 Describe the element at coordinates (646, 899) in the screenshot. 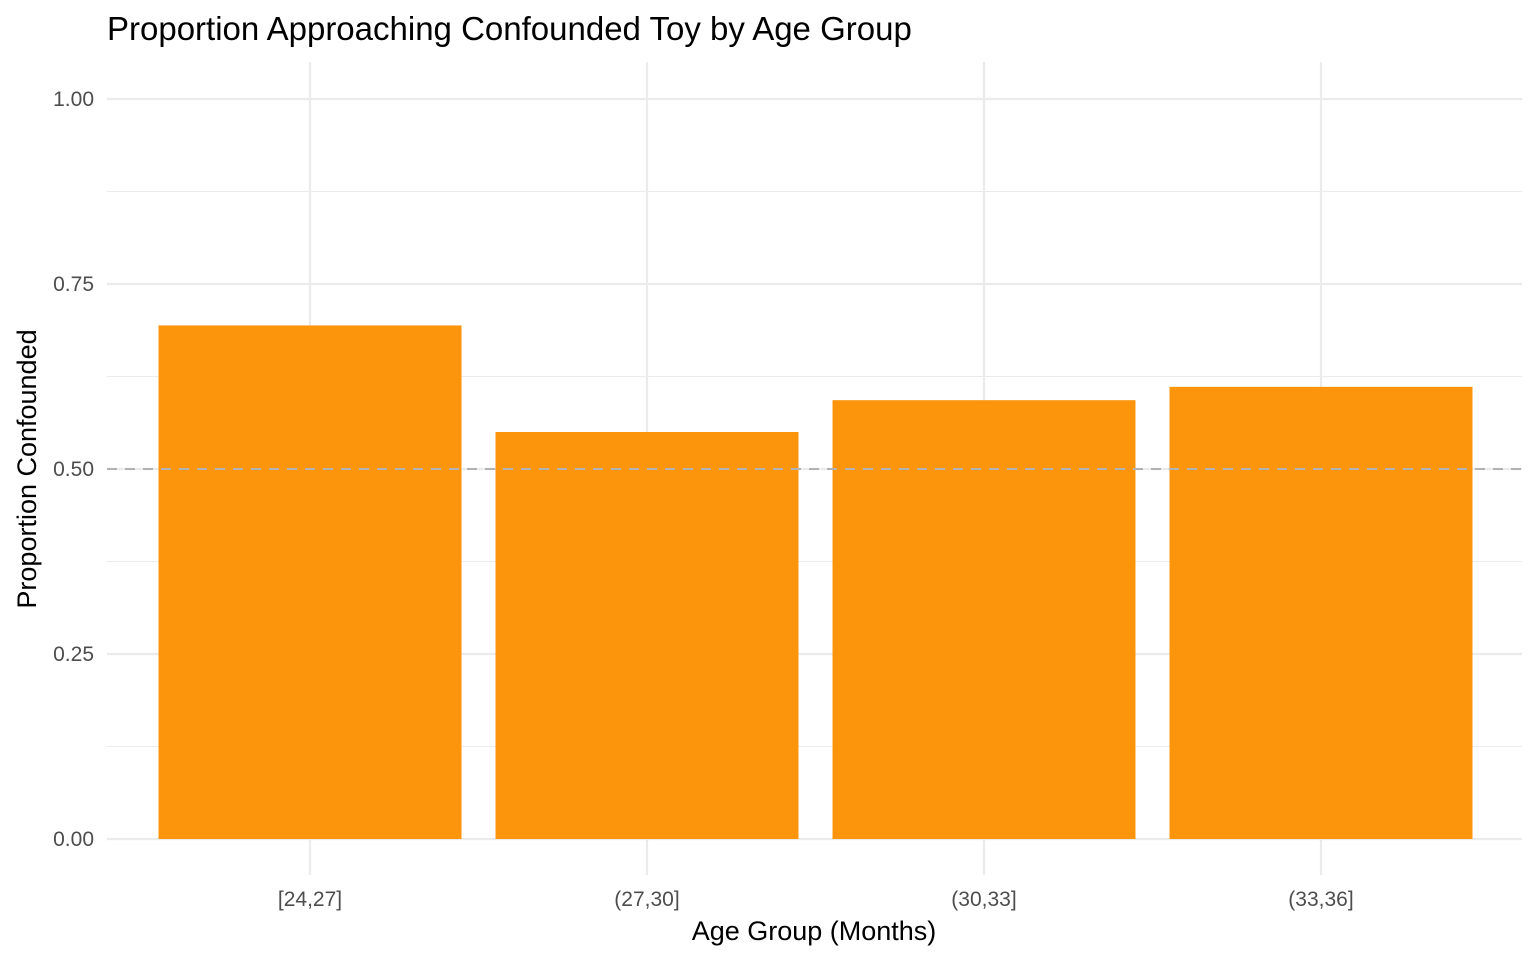

I see `x-tick-label: (27,30]` at that location.